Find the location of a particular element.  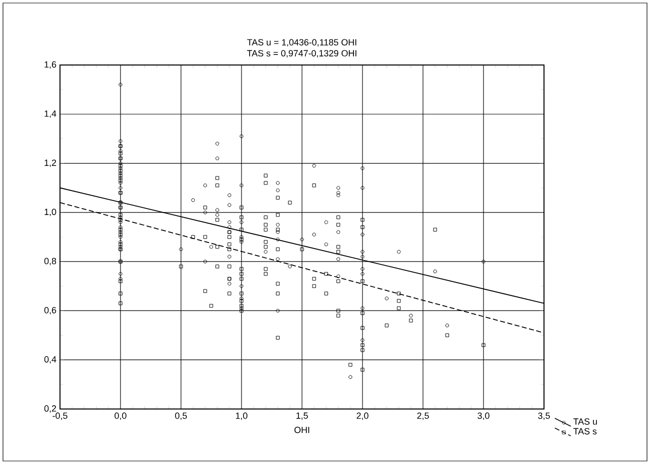

y-tick-label: 0,4 is located at coordinates (50, 360).